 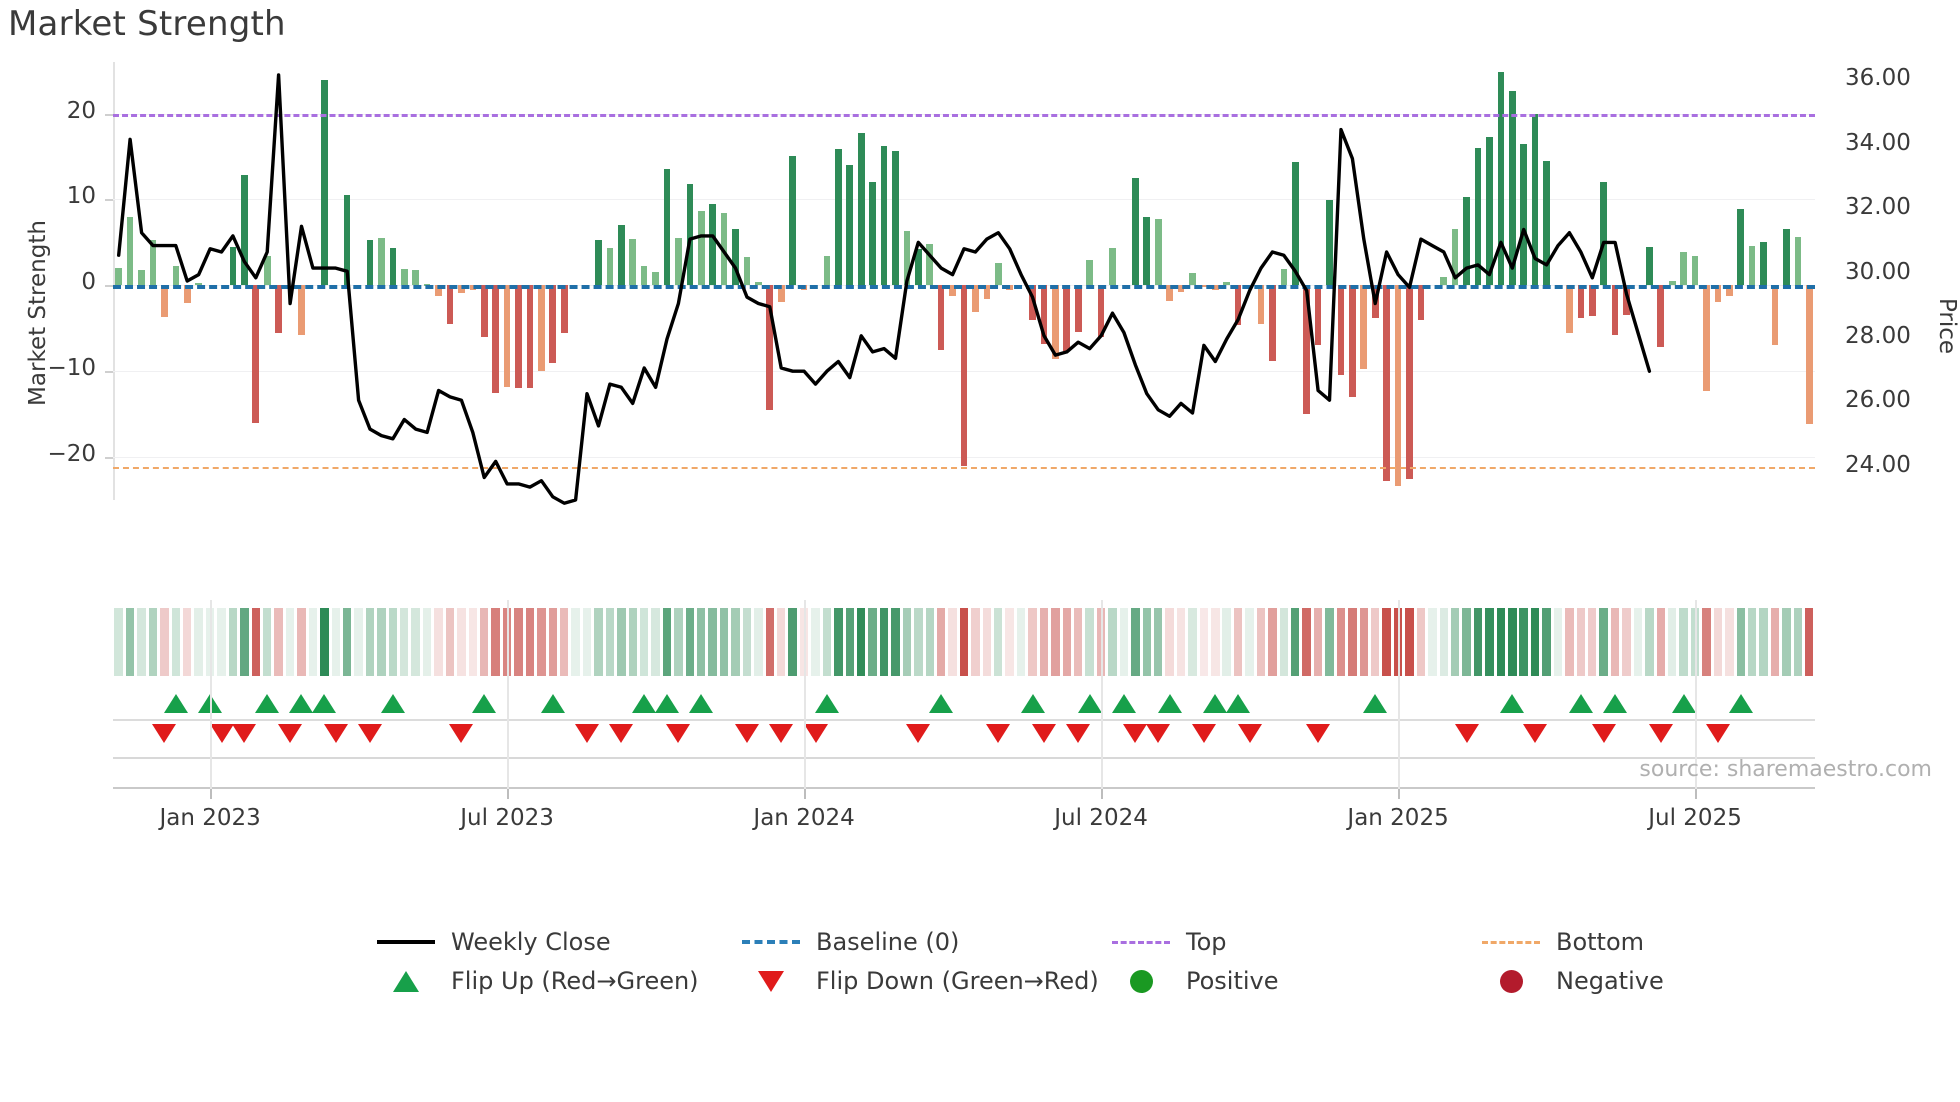 I want to click on legend-label: Baseline (0), so click(x=888, y=942).